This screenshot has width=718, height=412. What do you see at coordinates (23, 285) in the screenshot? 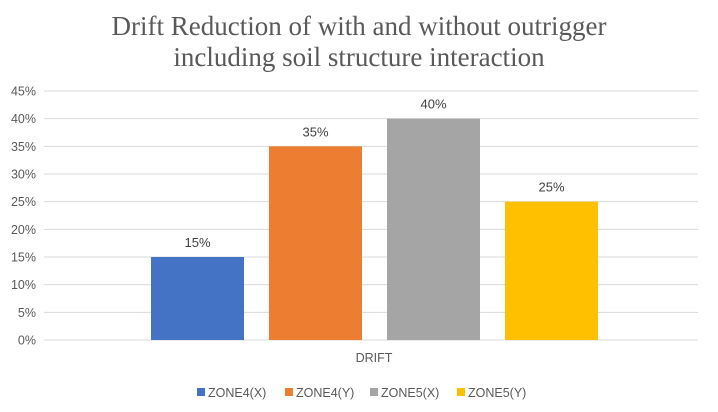
I see `y-tick-label: 10%` at bounding box center [23, 285].